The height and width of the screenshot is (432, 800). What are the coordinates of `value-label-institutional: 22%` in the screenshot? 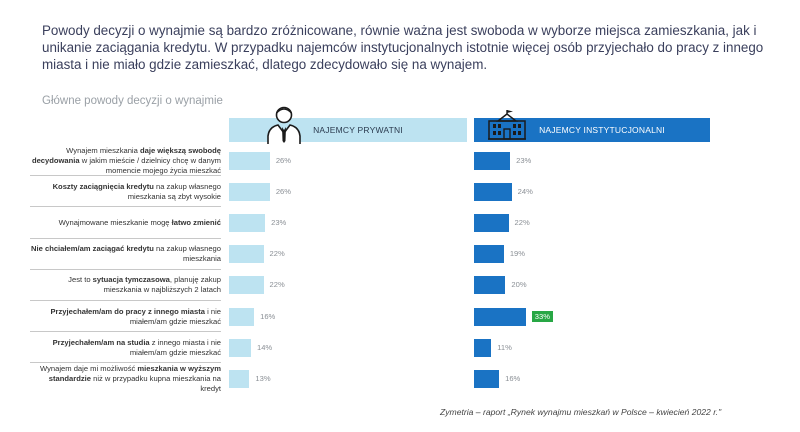 It's located at (522, 222).